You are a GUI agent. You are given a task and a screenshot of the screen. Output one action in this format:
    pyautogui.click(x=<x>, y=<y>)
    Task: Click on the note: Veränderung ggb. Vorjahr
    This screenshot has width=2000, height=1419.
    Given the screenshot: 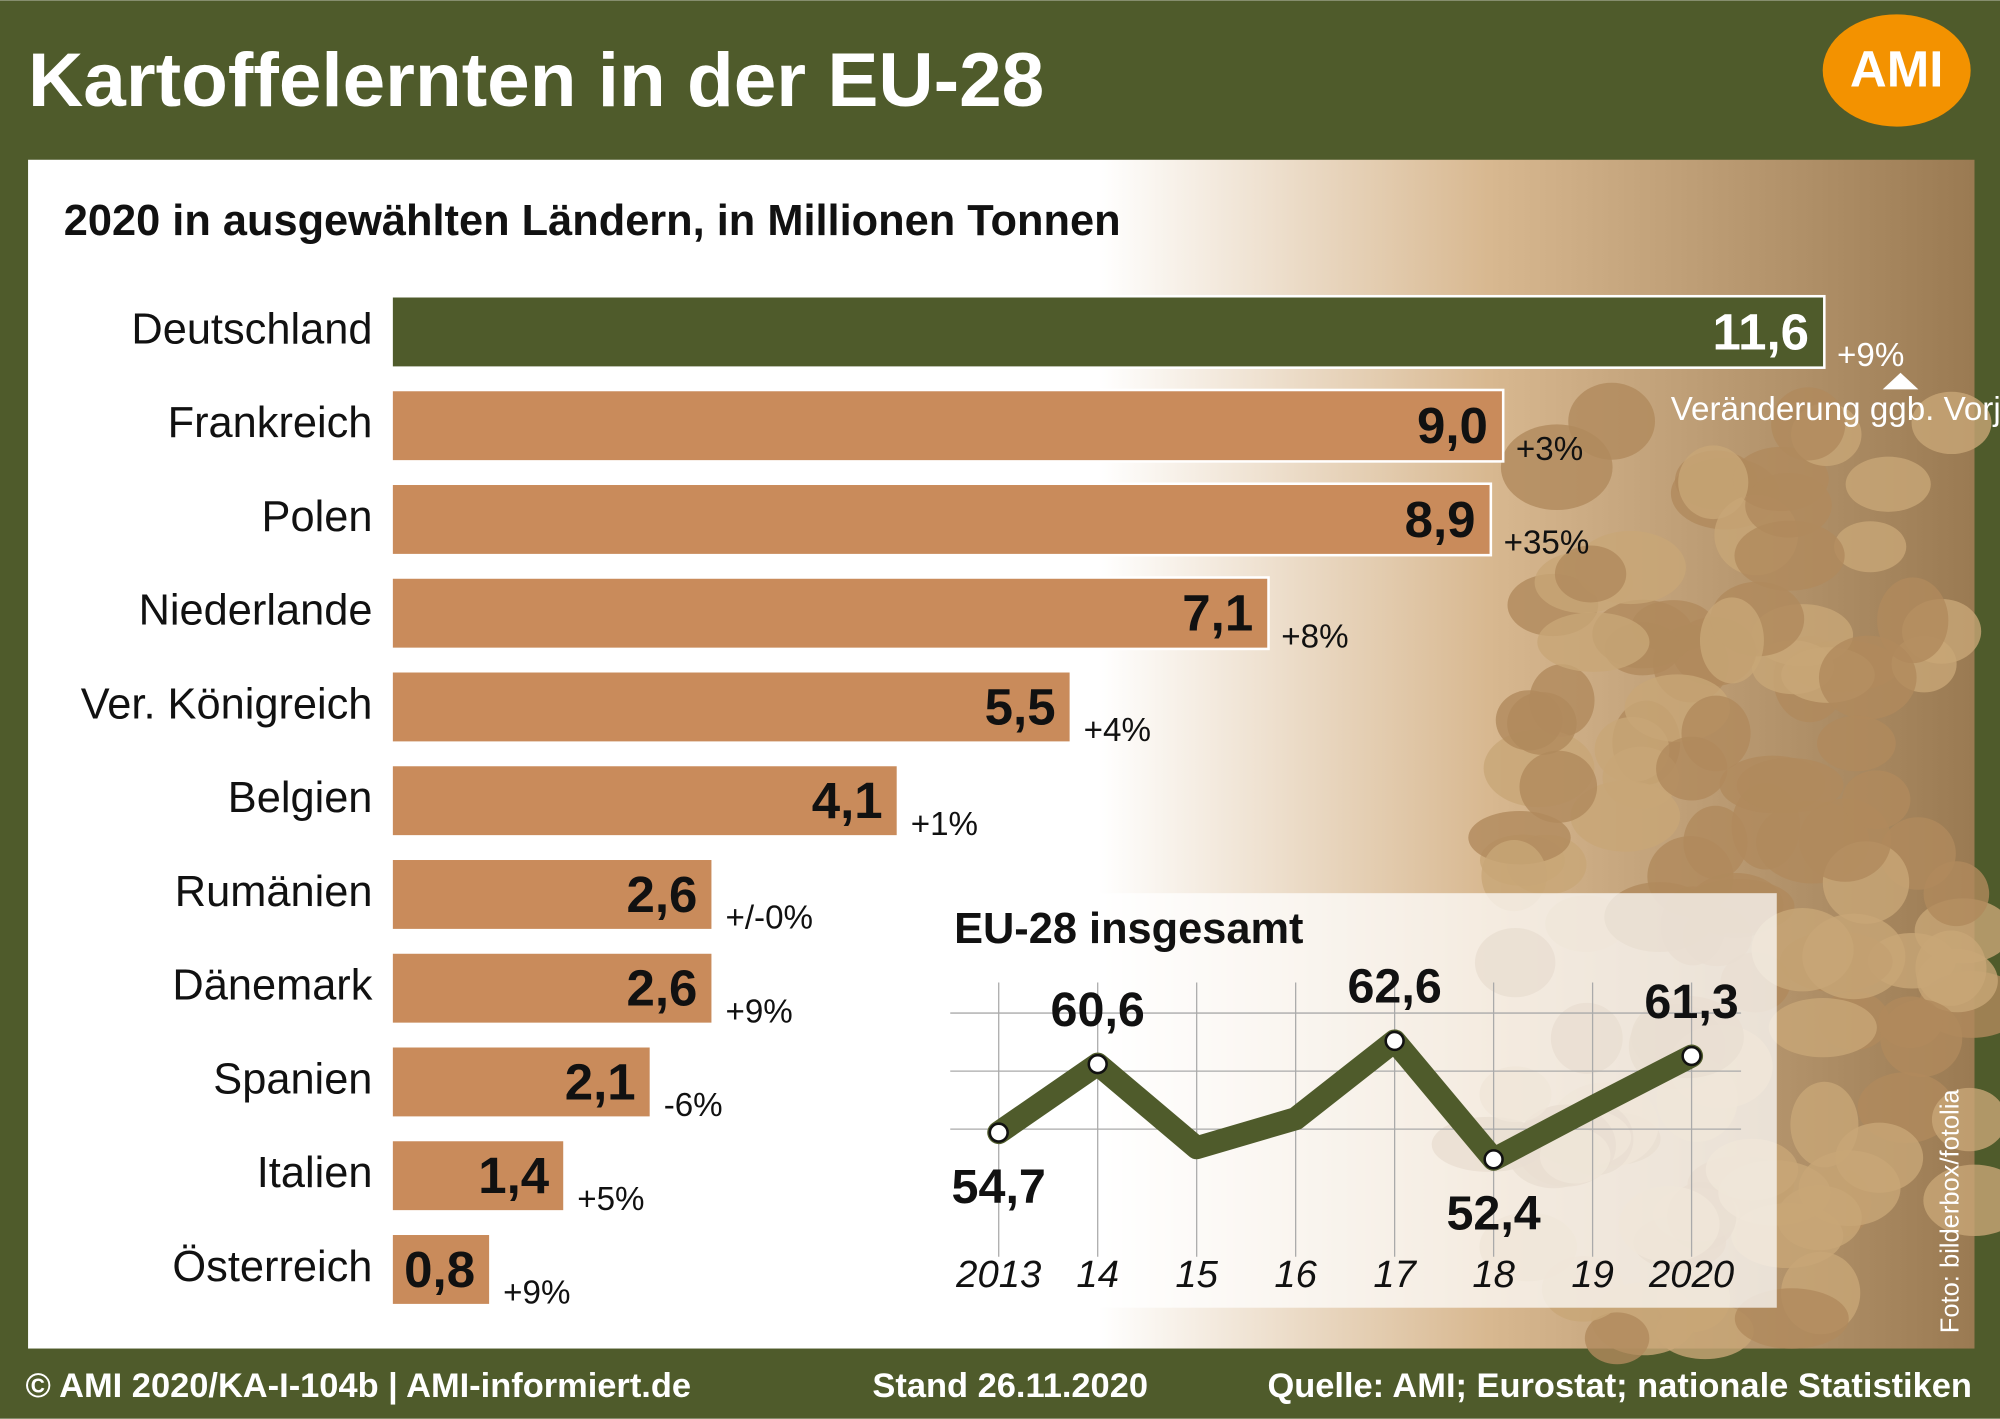 What is the action you would take?
    pyautogui.click(x=1835, y=409)
    